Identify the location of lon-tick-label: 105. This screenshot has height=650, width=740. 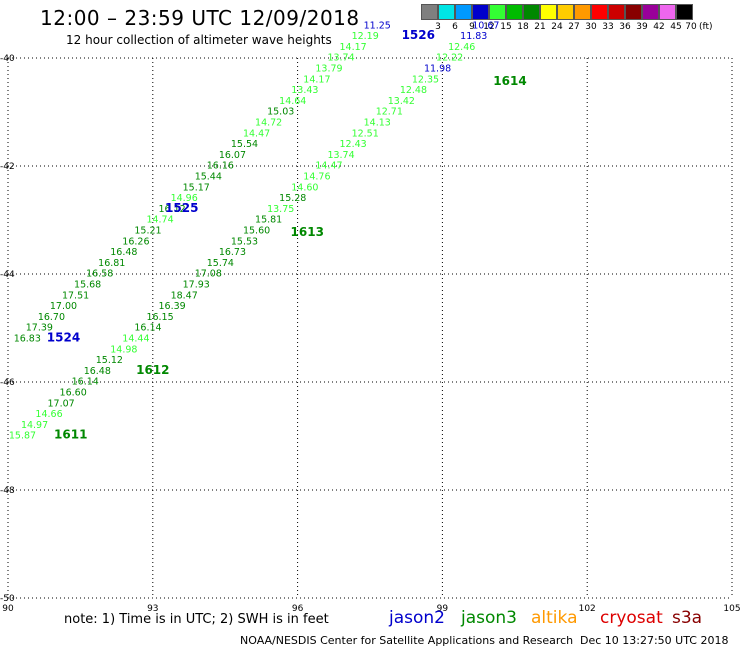
(731, 609).